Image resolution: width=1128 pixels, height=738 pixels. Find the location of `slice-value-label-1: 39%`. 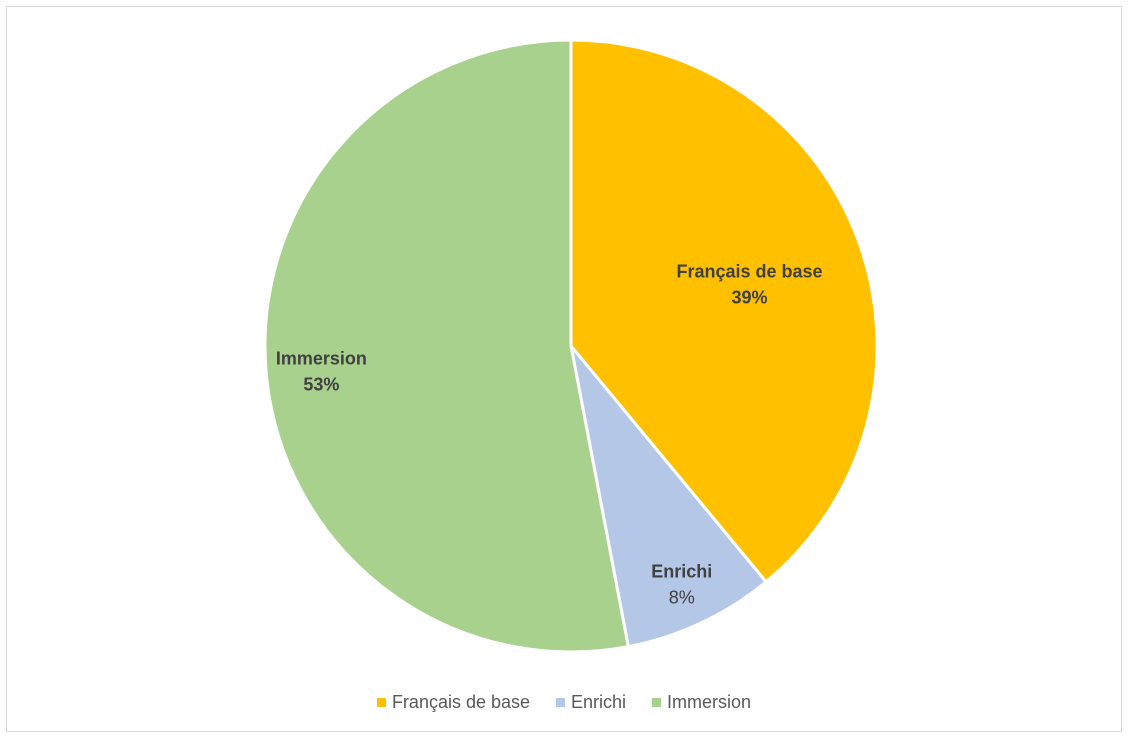

slice-value-label-1: 39% is located at coordinates (749, 298).